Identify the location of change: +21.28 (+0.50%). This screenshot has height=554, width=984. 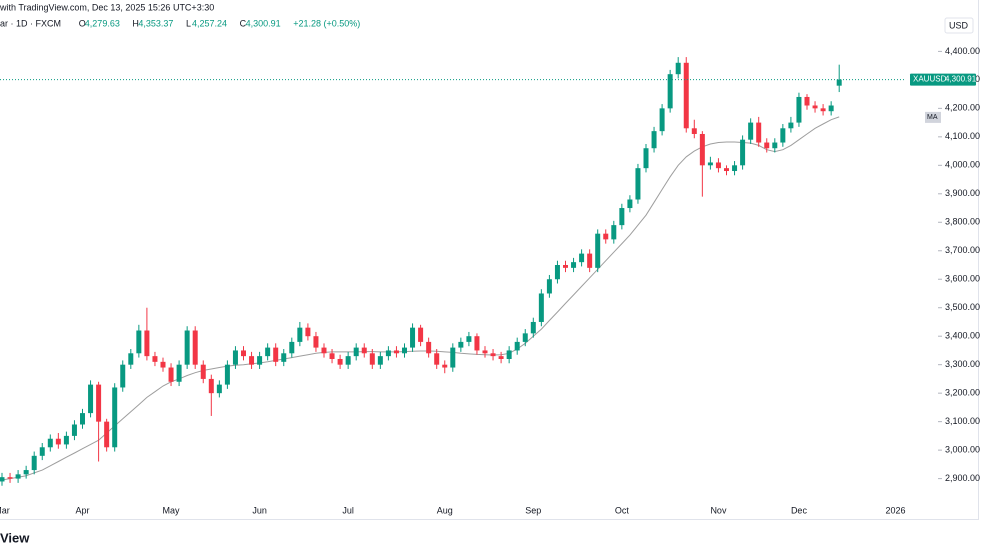
(326, 23).